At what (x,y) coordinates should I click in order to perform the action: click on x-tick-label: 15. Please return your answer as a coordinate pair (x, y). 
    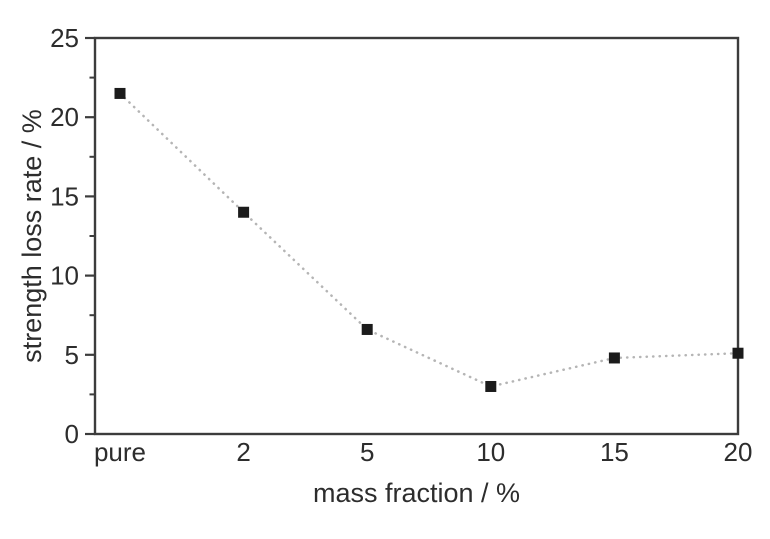
    Looking at the image, I should click on (614, 452).